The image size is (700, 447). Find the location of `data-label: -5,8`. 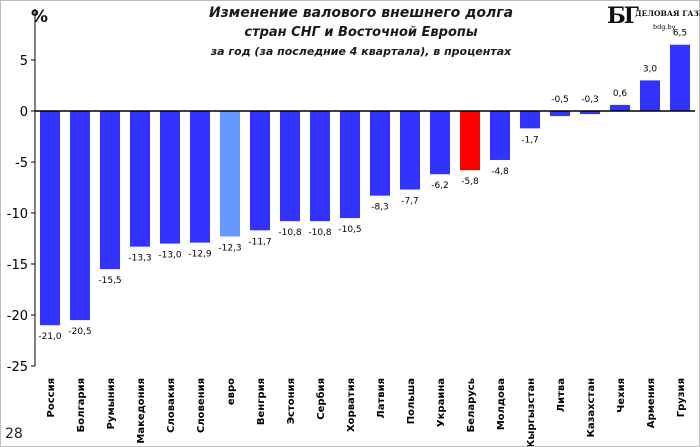

data-label: -5,8 is located at coordinates (470, 182).